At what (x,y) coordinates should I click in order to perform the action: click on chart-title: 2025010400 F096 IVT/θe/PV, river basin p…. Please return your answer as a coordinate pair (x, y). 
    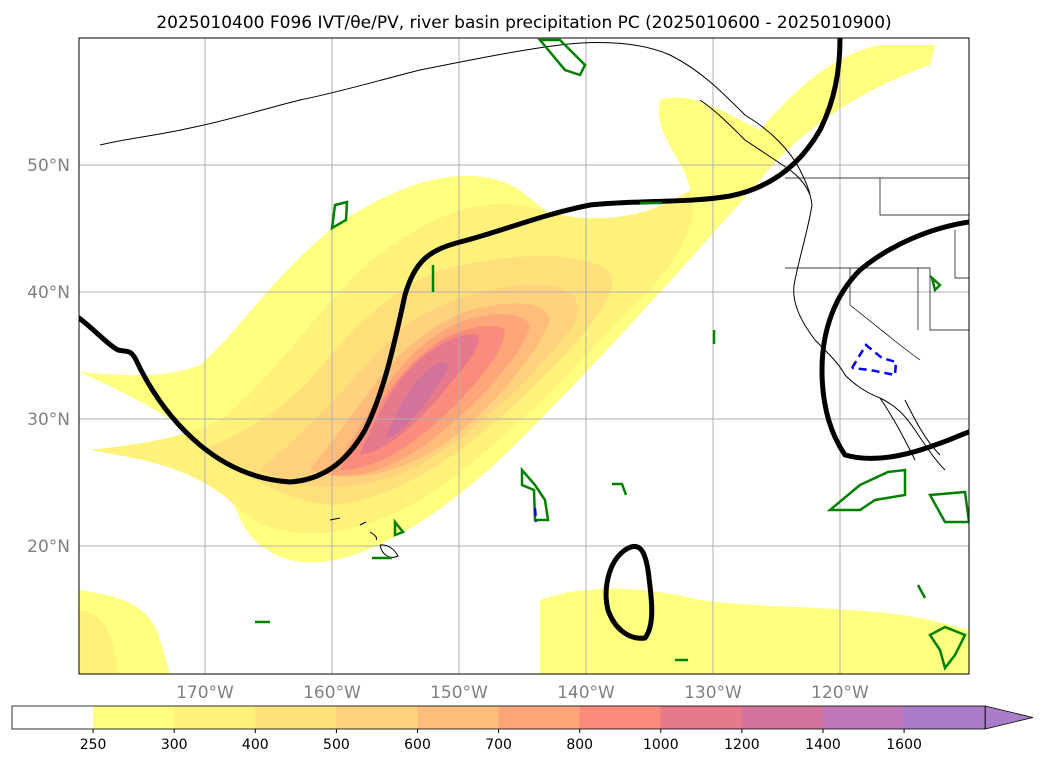
    Looking at the image, I should click on (523, 23).